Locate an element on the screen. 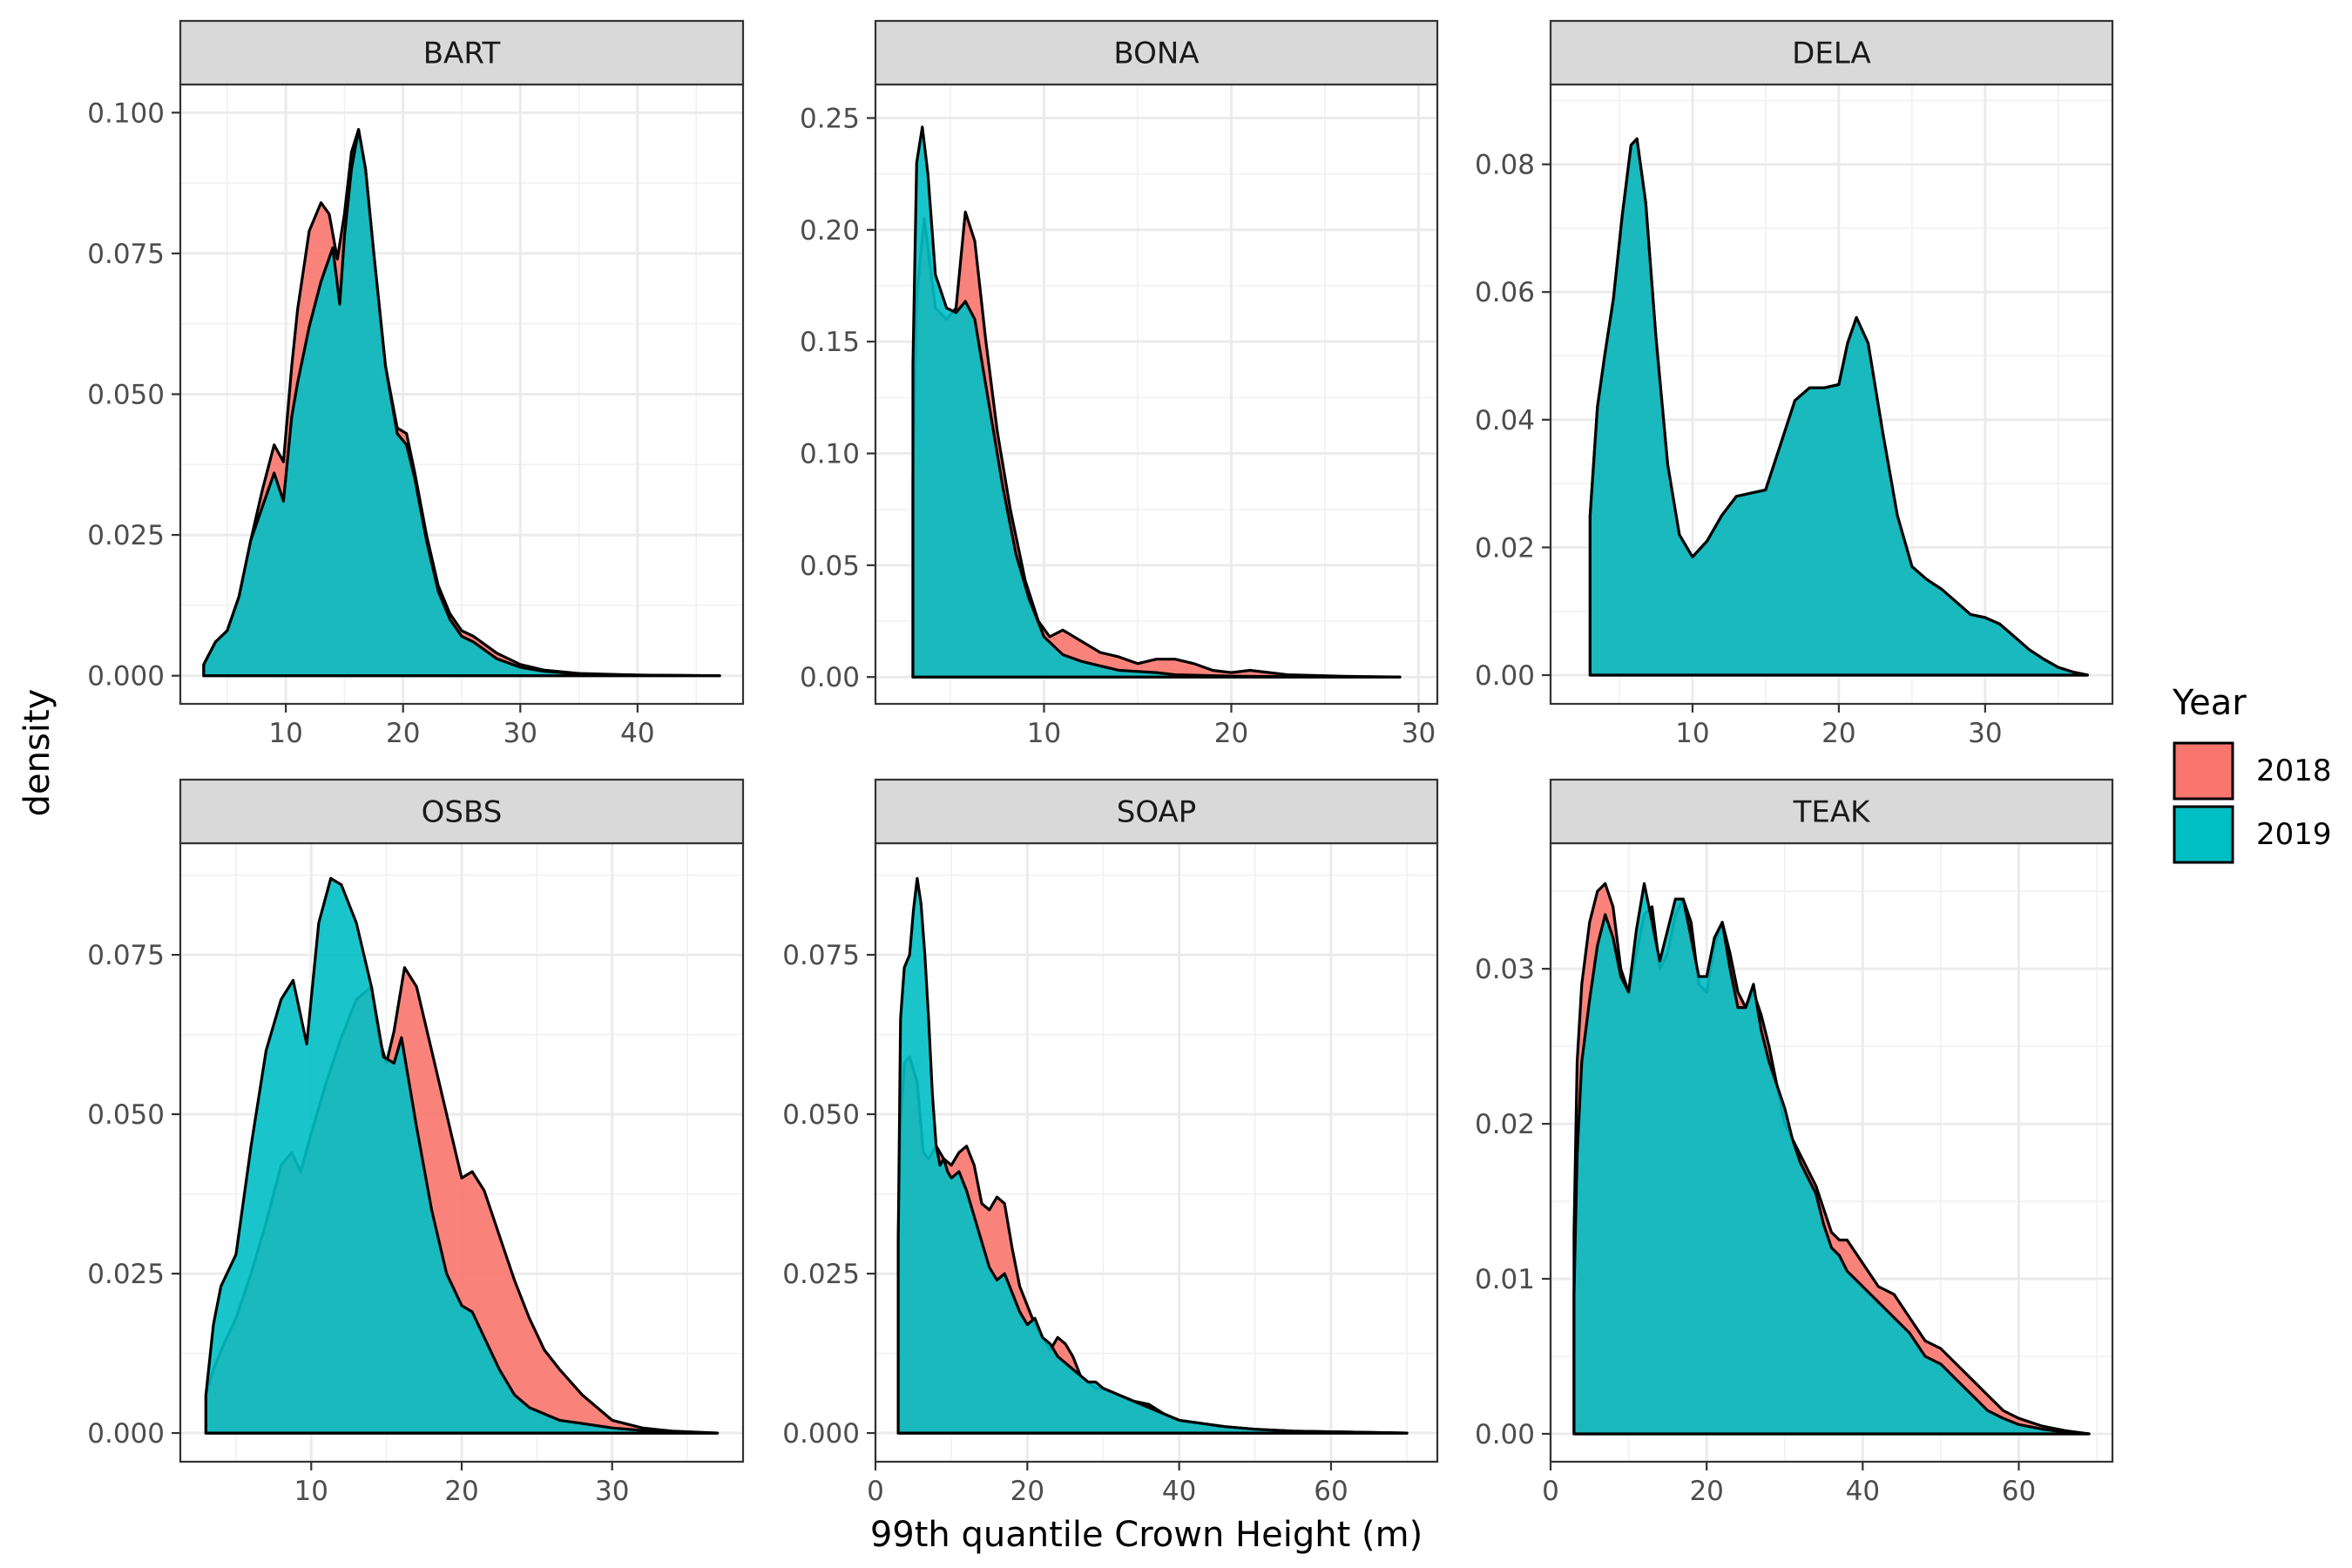  facet-osbs: OSBS 10 20 30 0.000 0.025 0.050 0.075 is located at coordinates (416, 1142).